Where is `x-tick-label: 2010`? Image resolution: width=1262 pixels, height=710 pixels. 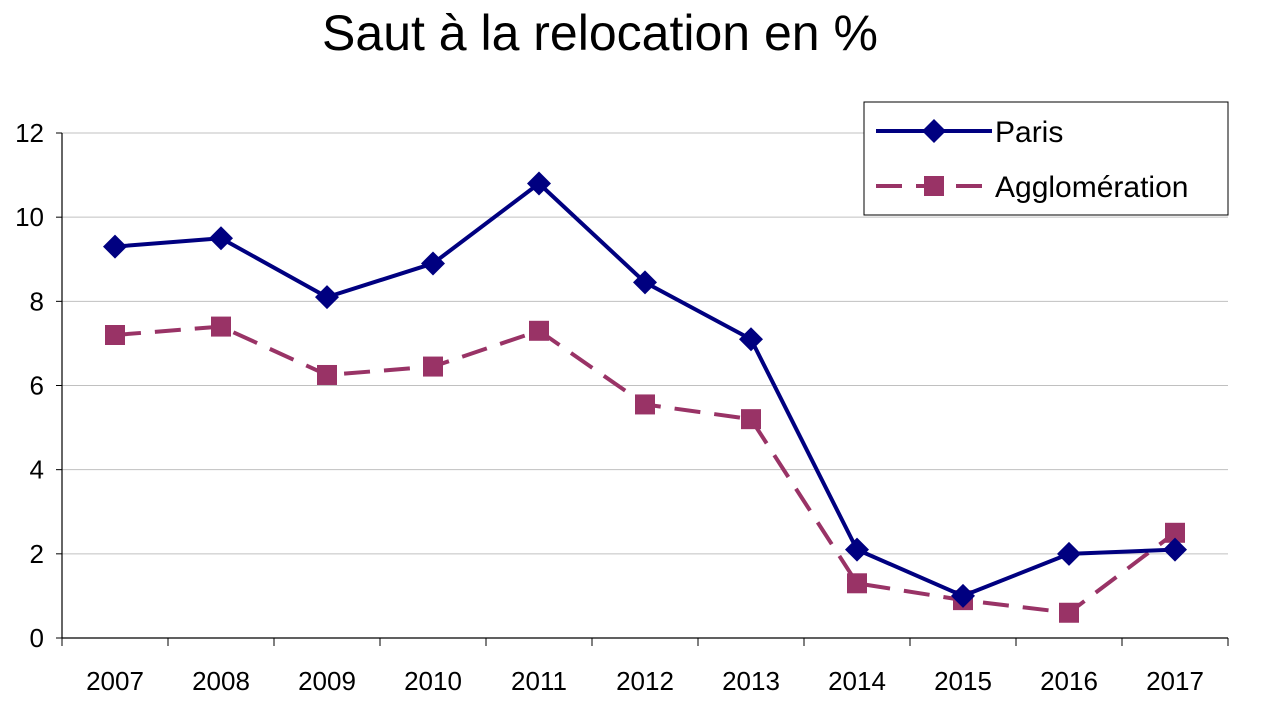 x-tick-label: 2010 is located at coordinates (433, 681).